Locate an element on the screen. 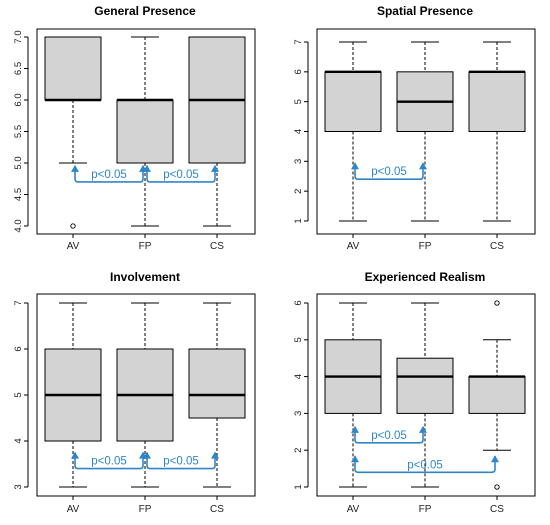 The width and height of the screenshot is (550, 525). y-tick-label: 4.0 is located at coordinates (18, 225).